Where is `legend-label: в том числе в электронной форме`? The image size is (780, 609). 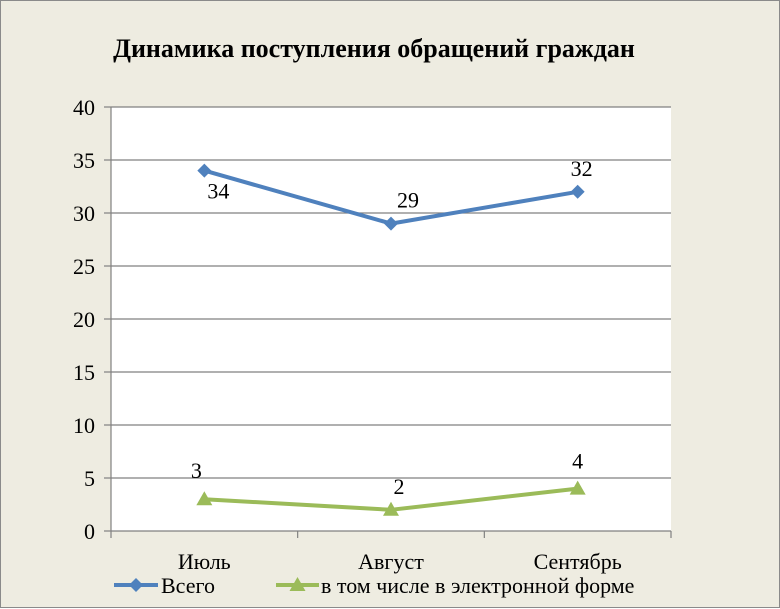 legend-label: в том числе в электронной форме is located at coordinates (477, 585).